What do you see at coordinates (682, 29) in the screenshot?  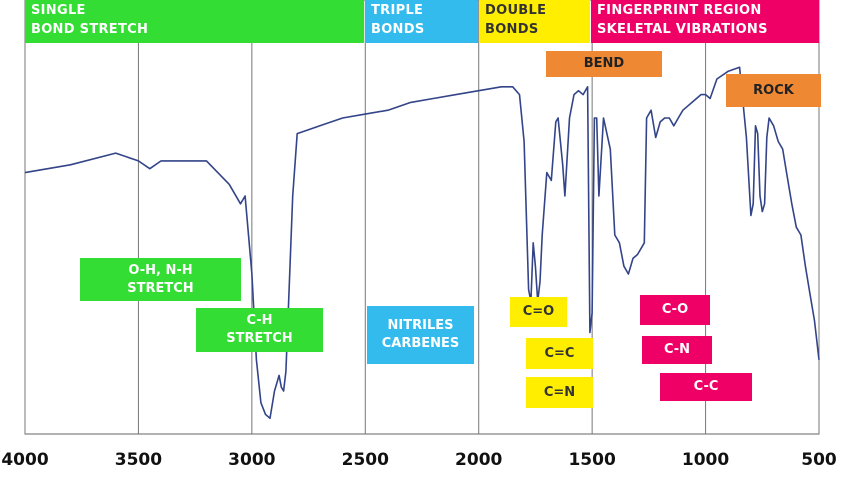 I see `band-fingerprint-line-2: SKELETAL VIBRATIONS` at bounding box center [682, 29].